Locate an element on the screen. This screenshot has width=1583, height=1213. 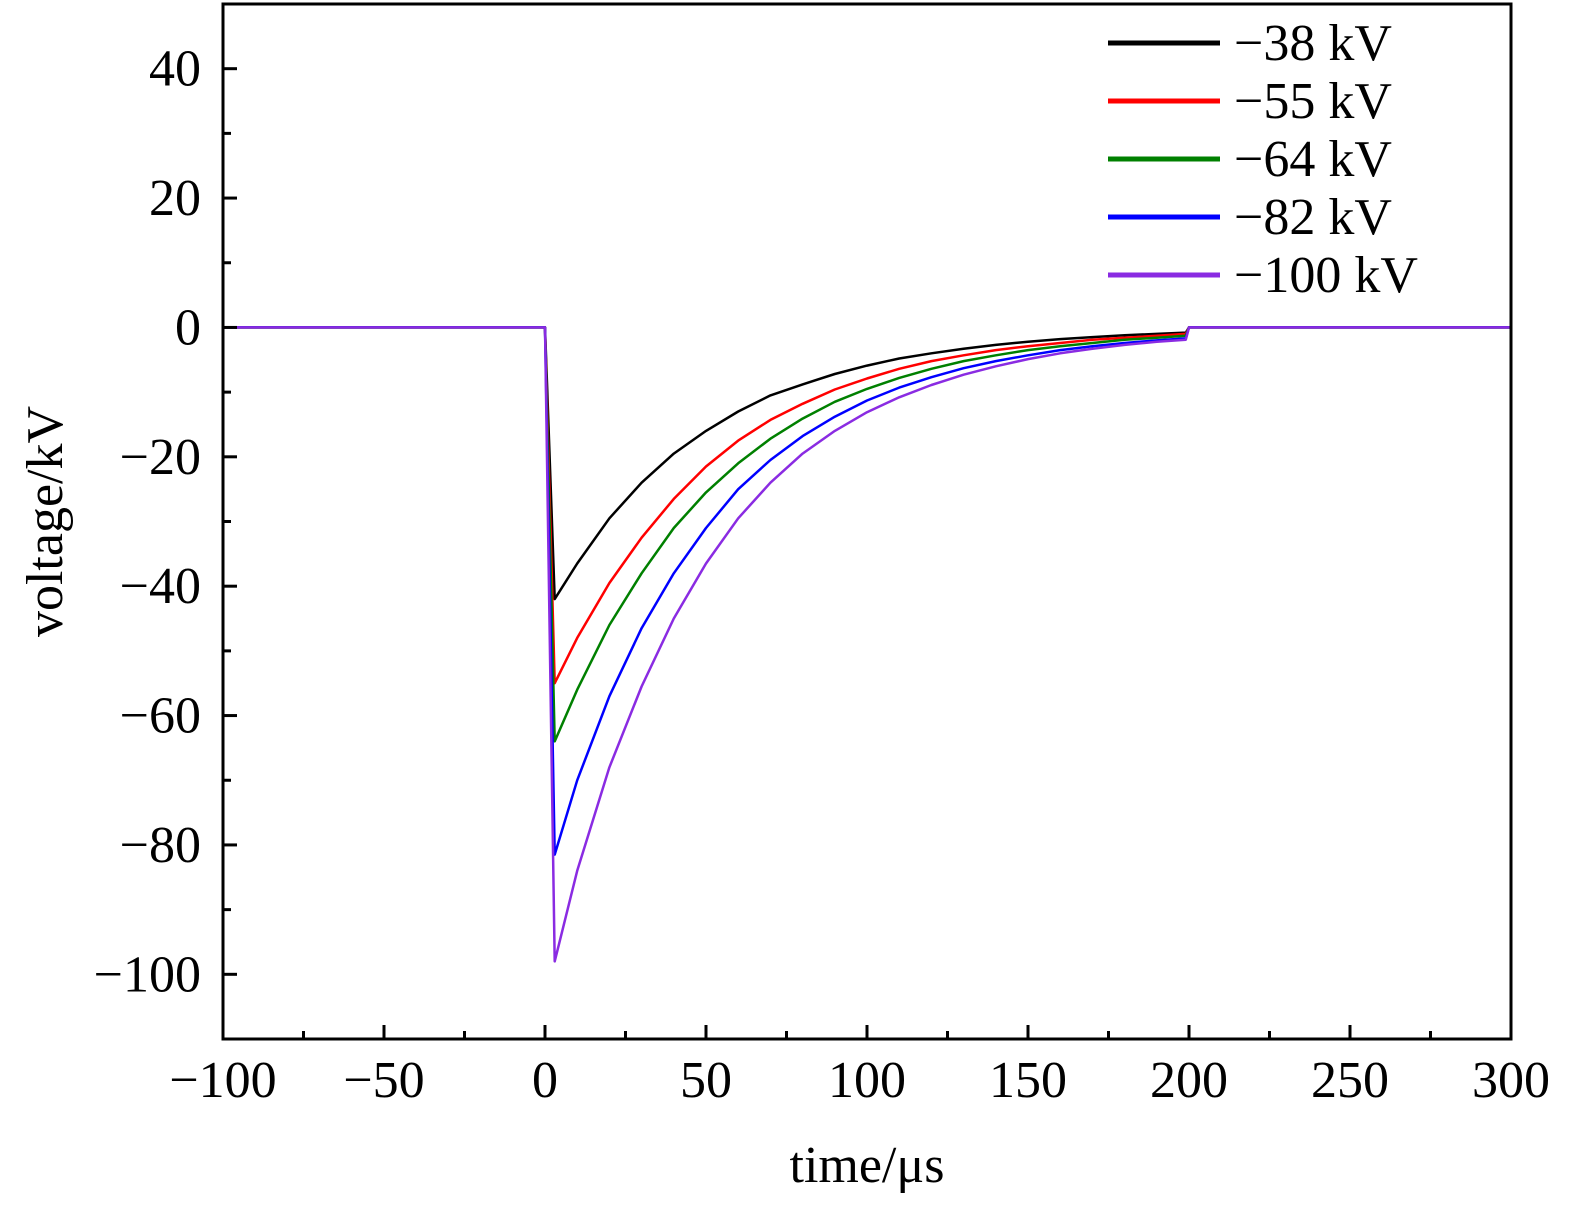
legend: −38 kV−55 kV−64 kV−82 kV−100 kV is located at coordinates (1263, 159).